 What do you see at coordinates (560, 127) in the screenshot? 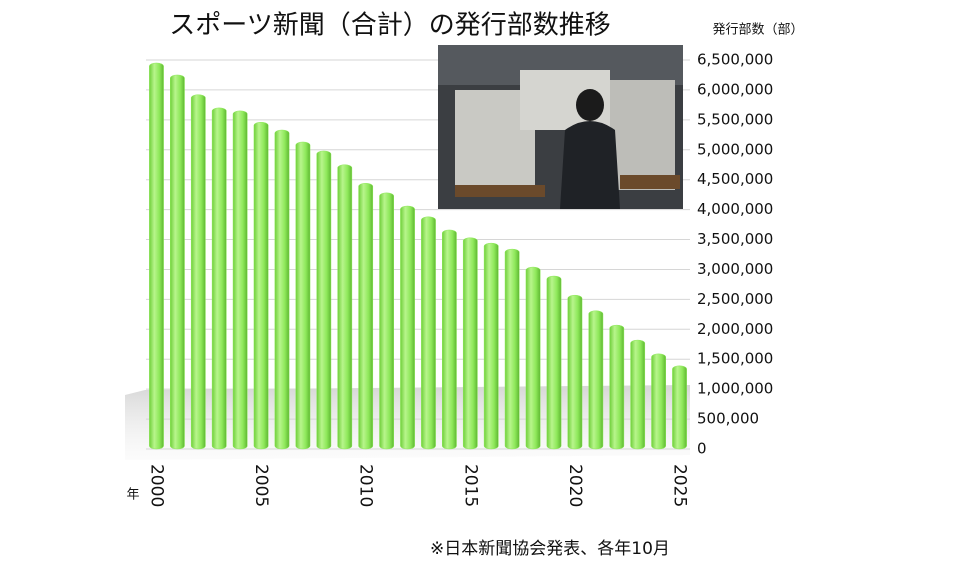
I see `photo` at bounding box center [560, 127].